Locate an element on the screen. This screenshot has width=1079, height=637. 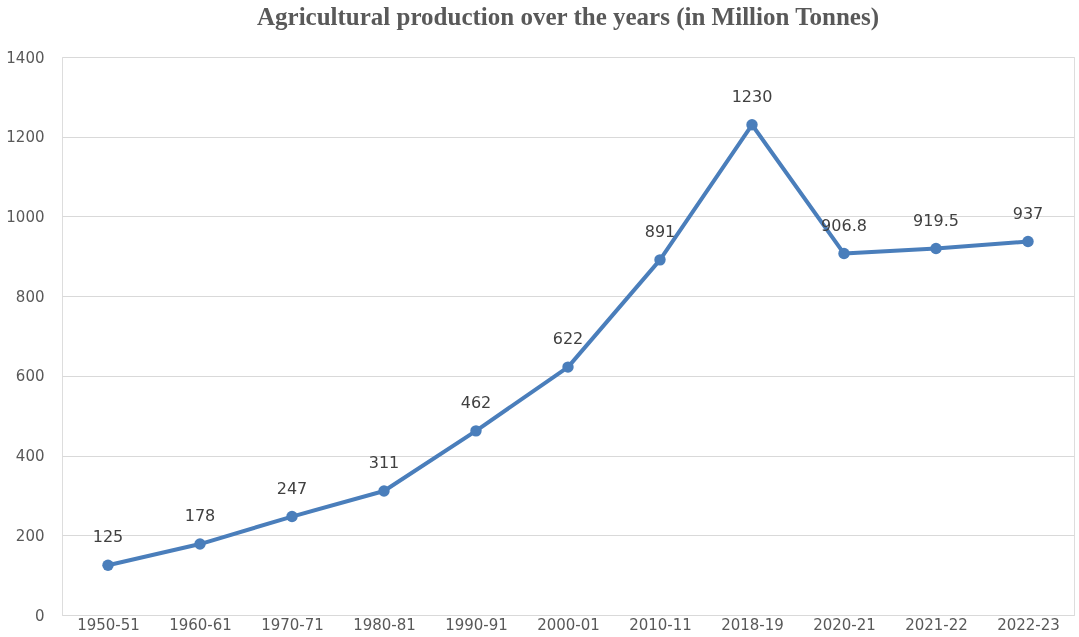
y-tick-label: 600 is located at coordinates (30, 376).